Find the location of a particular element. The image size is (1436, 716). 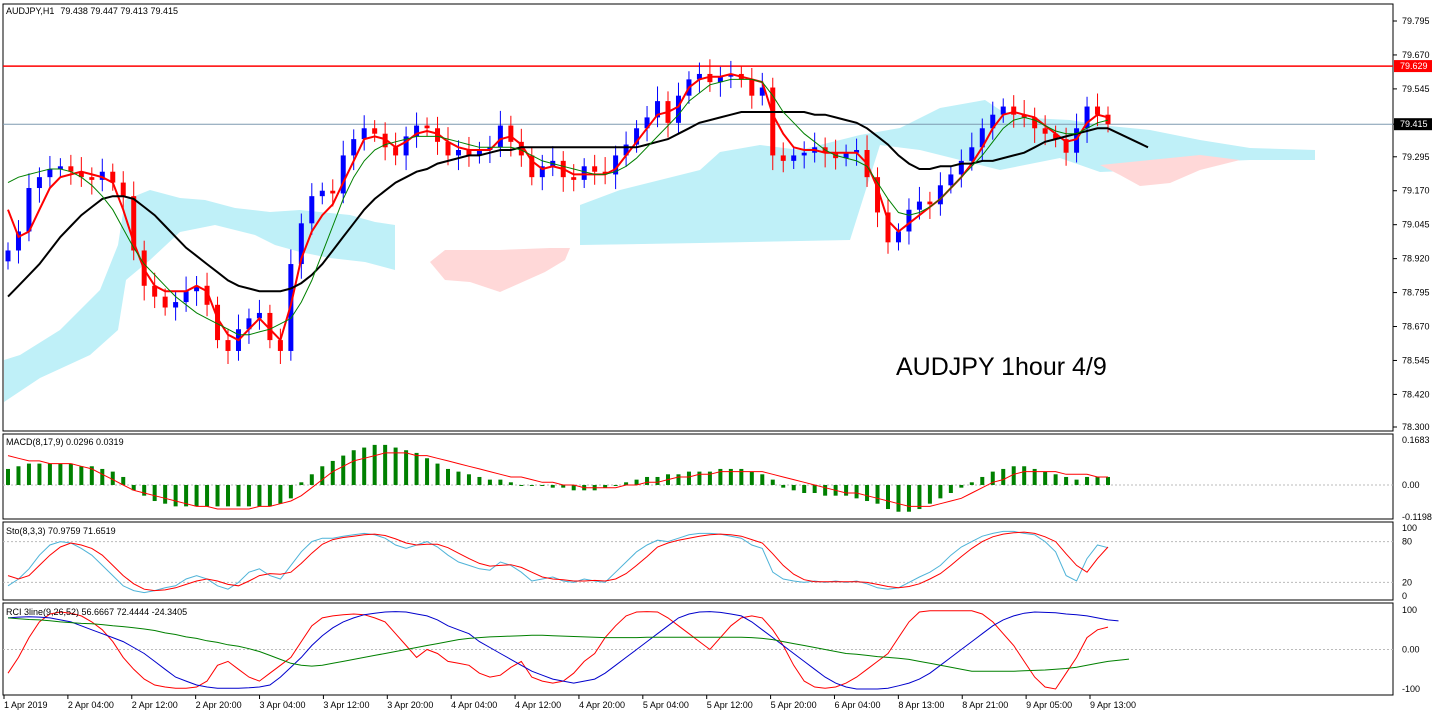

time-tick-label: 6 Apr 04:00 is located at coordinates (857, 705).